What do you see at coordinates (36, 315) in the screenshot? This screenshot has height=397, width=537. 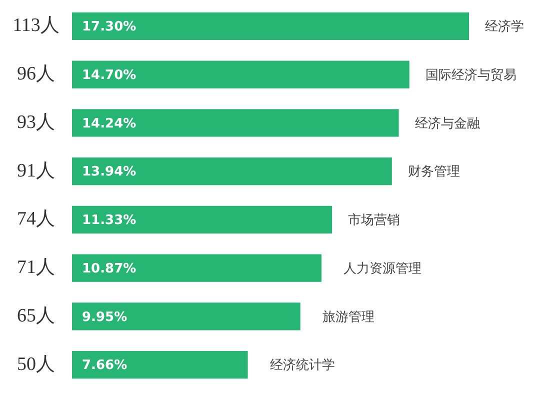 I see `text: 65人` at bounding box center [36, 315].